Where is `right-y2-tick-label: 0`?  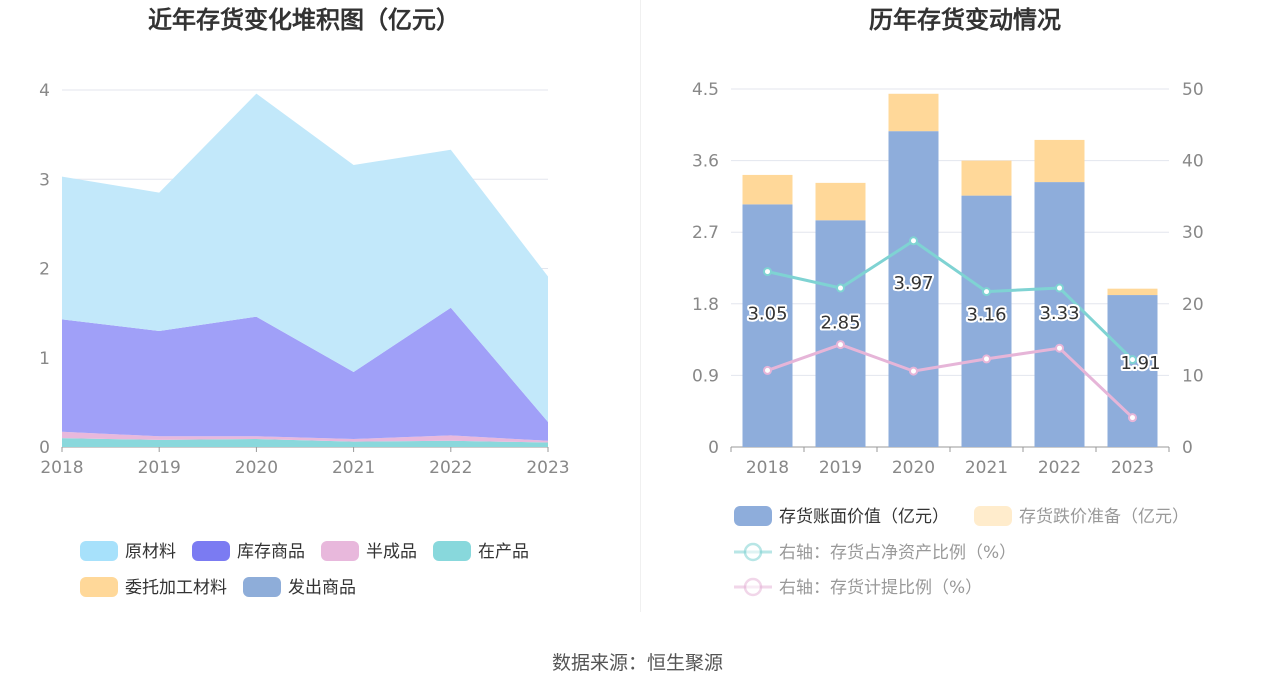
right-y2-tick-label: 0 is located at coordinates (1187, 448).